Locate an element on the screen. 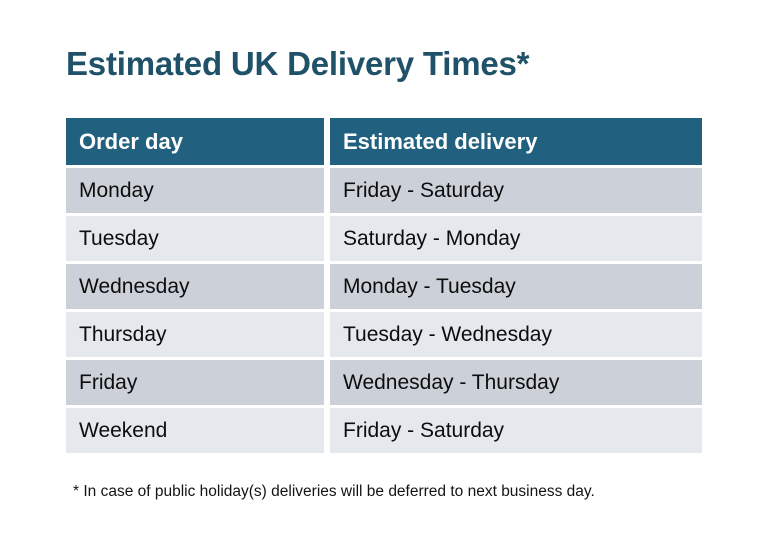 This screenshot has width=769, height=555. cell-estimated-delivery: Saturday - Monday is located at coordinates (516, 238).